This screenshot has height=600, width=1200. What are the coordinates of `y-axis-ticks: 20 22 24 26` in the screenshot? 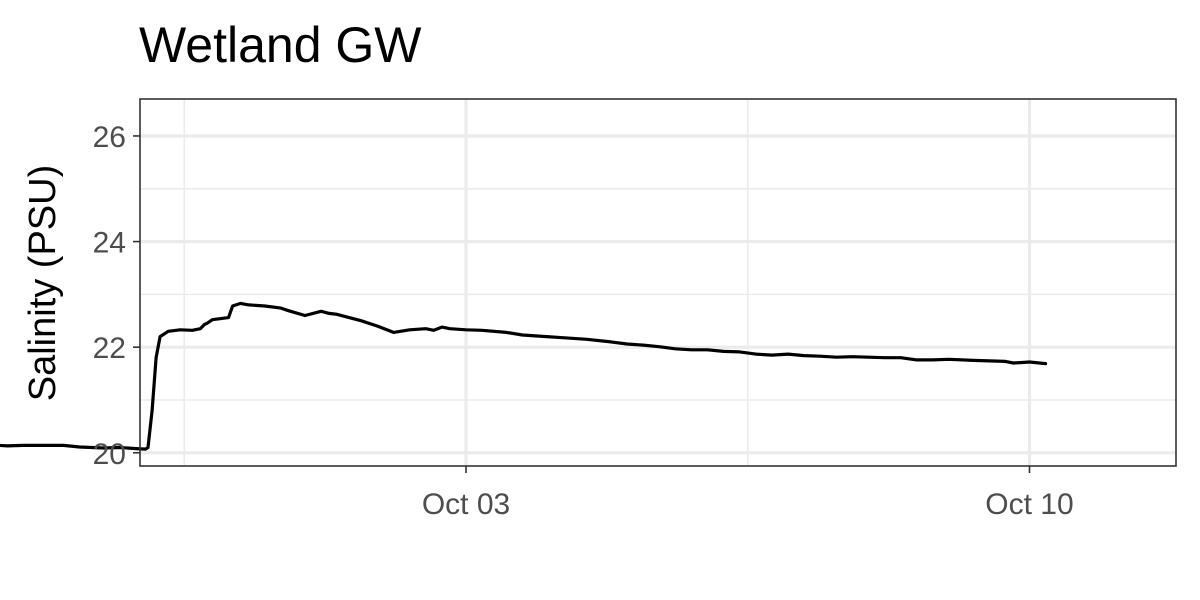 It's located at (116, 296).